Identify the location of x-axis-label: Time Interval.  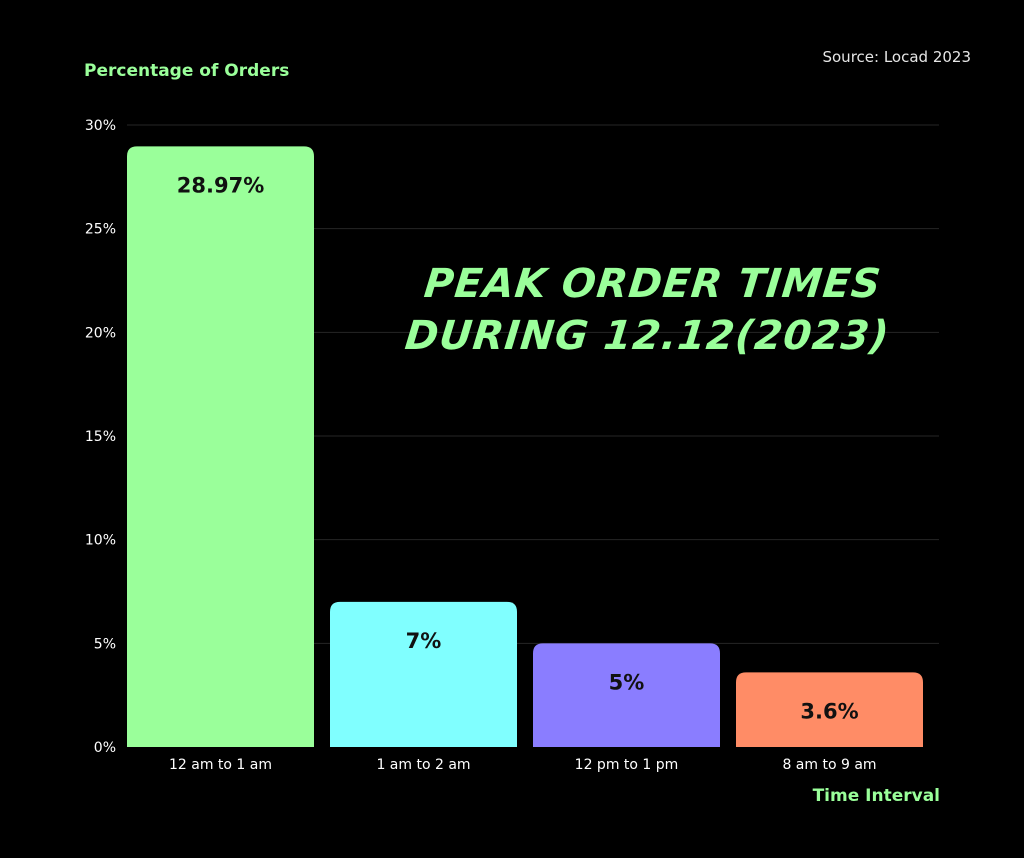
(876, 796).